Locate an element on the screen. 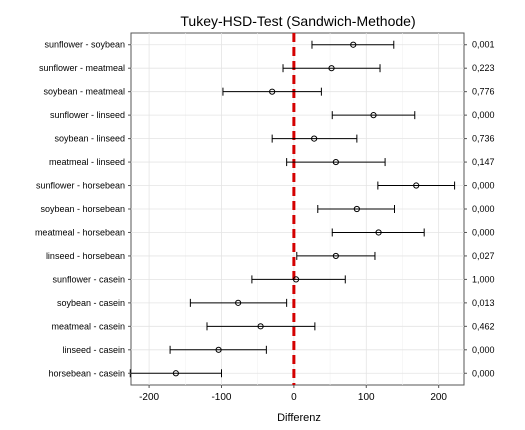 This screenshot has width=525, height=430. x-axis: -200 -100 0 100 200 is located at coordinates (293, 394).